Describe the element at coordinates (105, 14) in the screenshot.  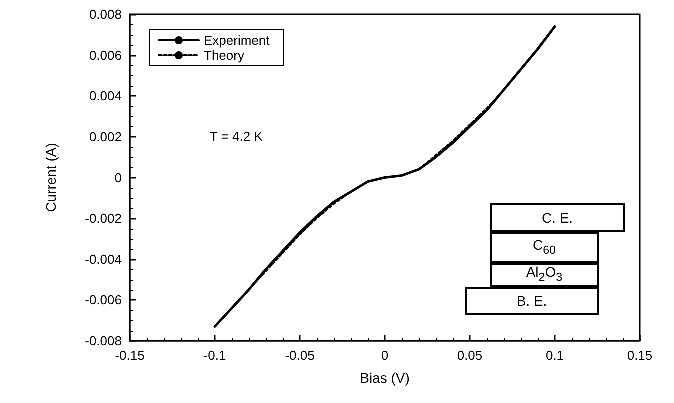
I see `y-tick-label: 0.008` at that location.